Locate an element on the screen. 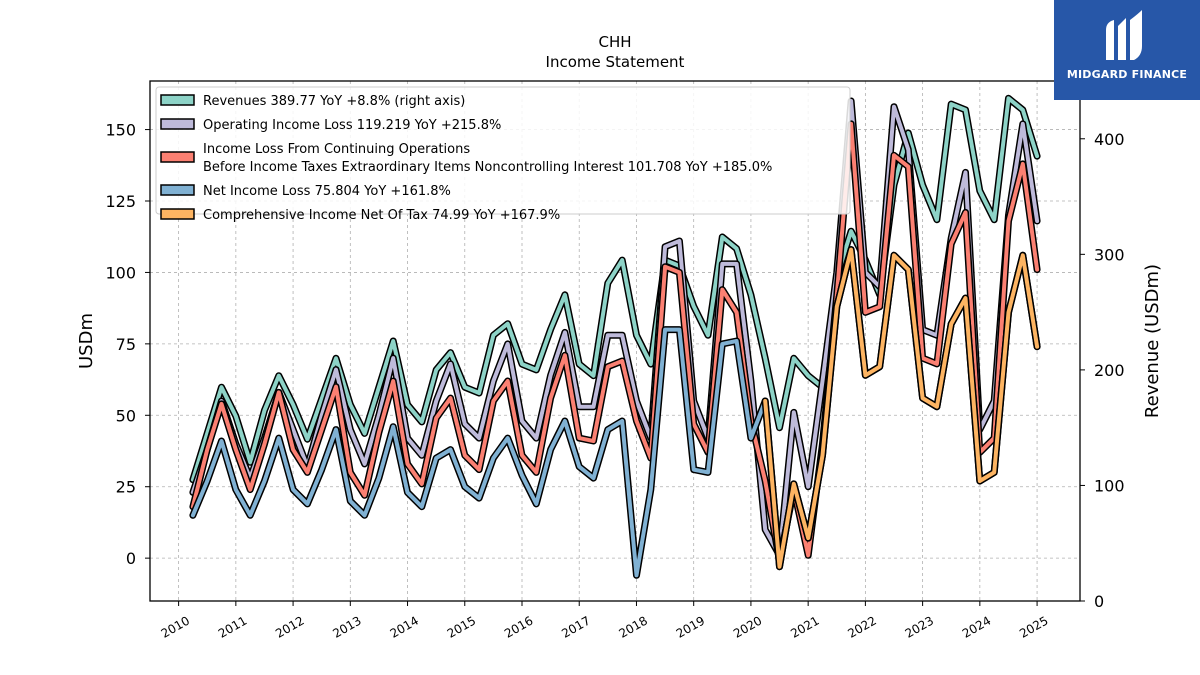 The image size is (1200, 675). x-tick-label: 2016 is located at coordinates (518, 626).